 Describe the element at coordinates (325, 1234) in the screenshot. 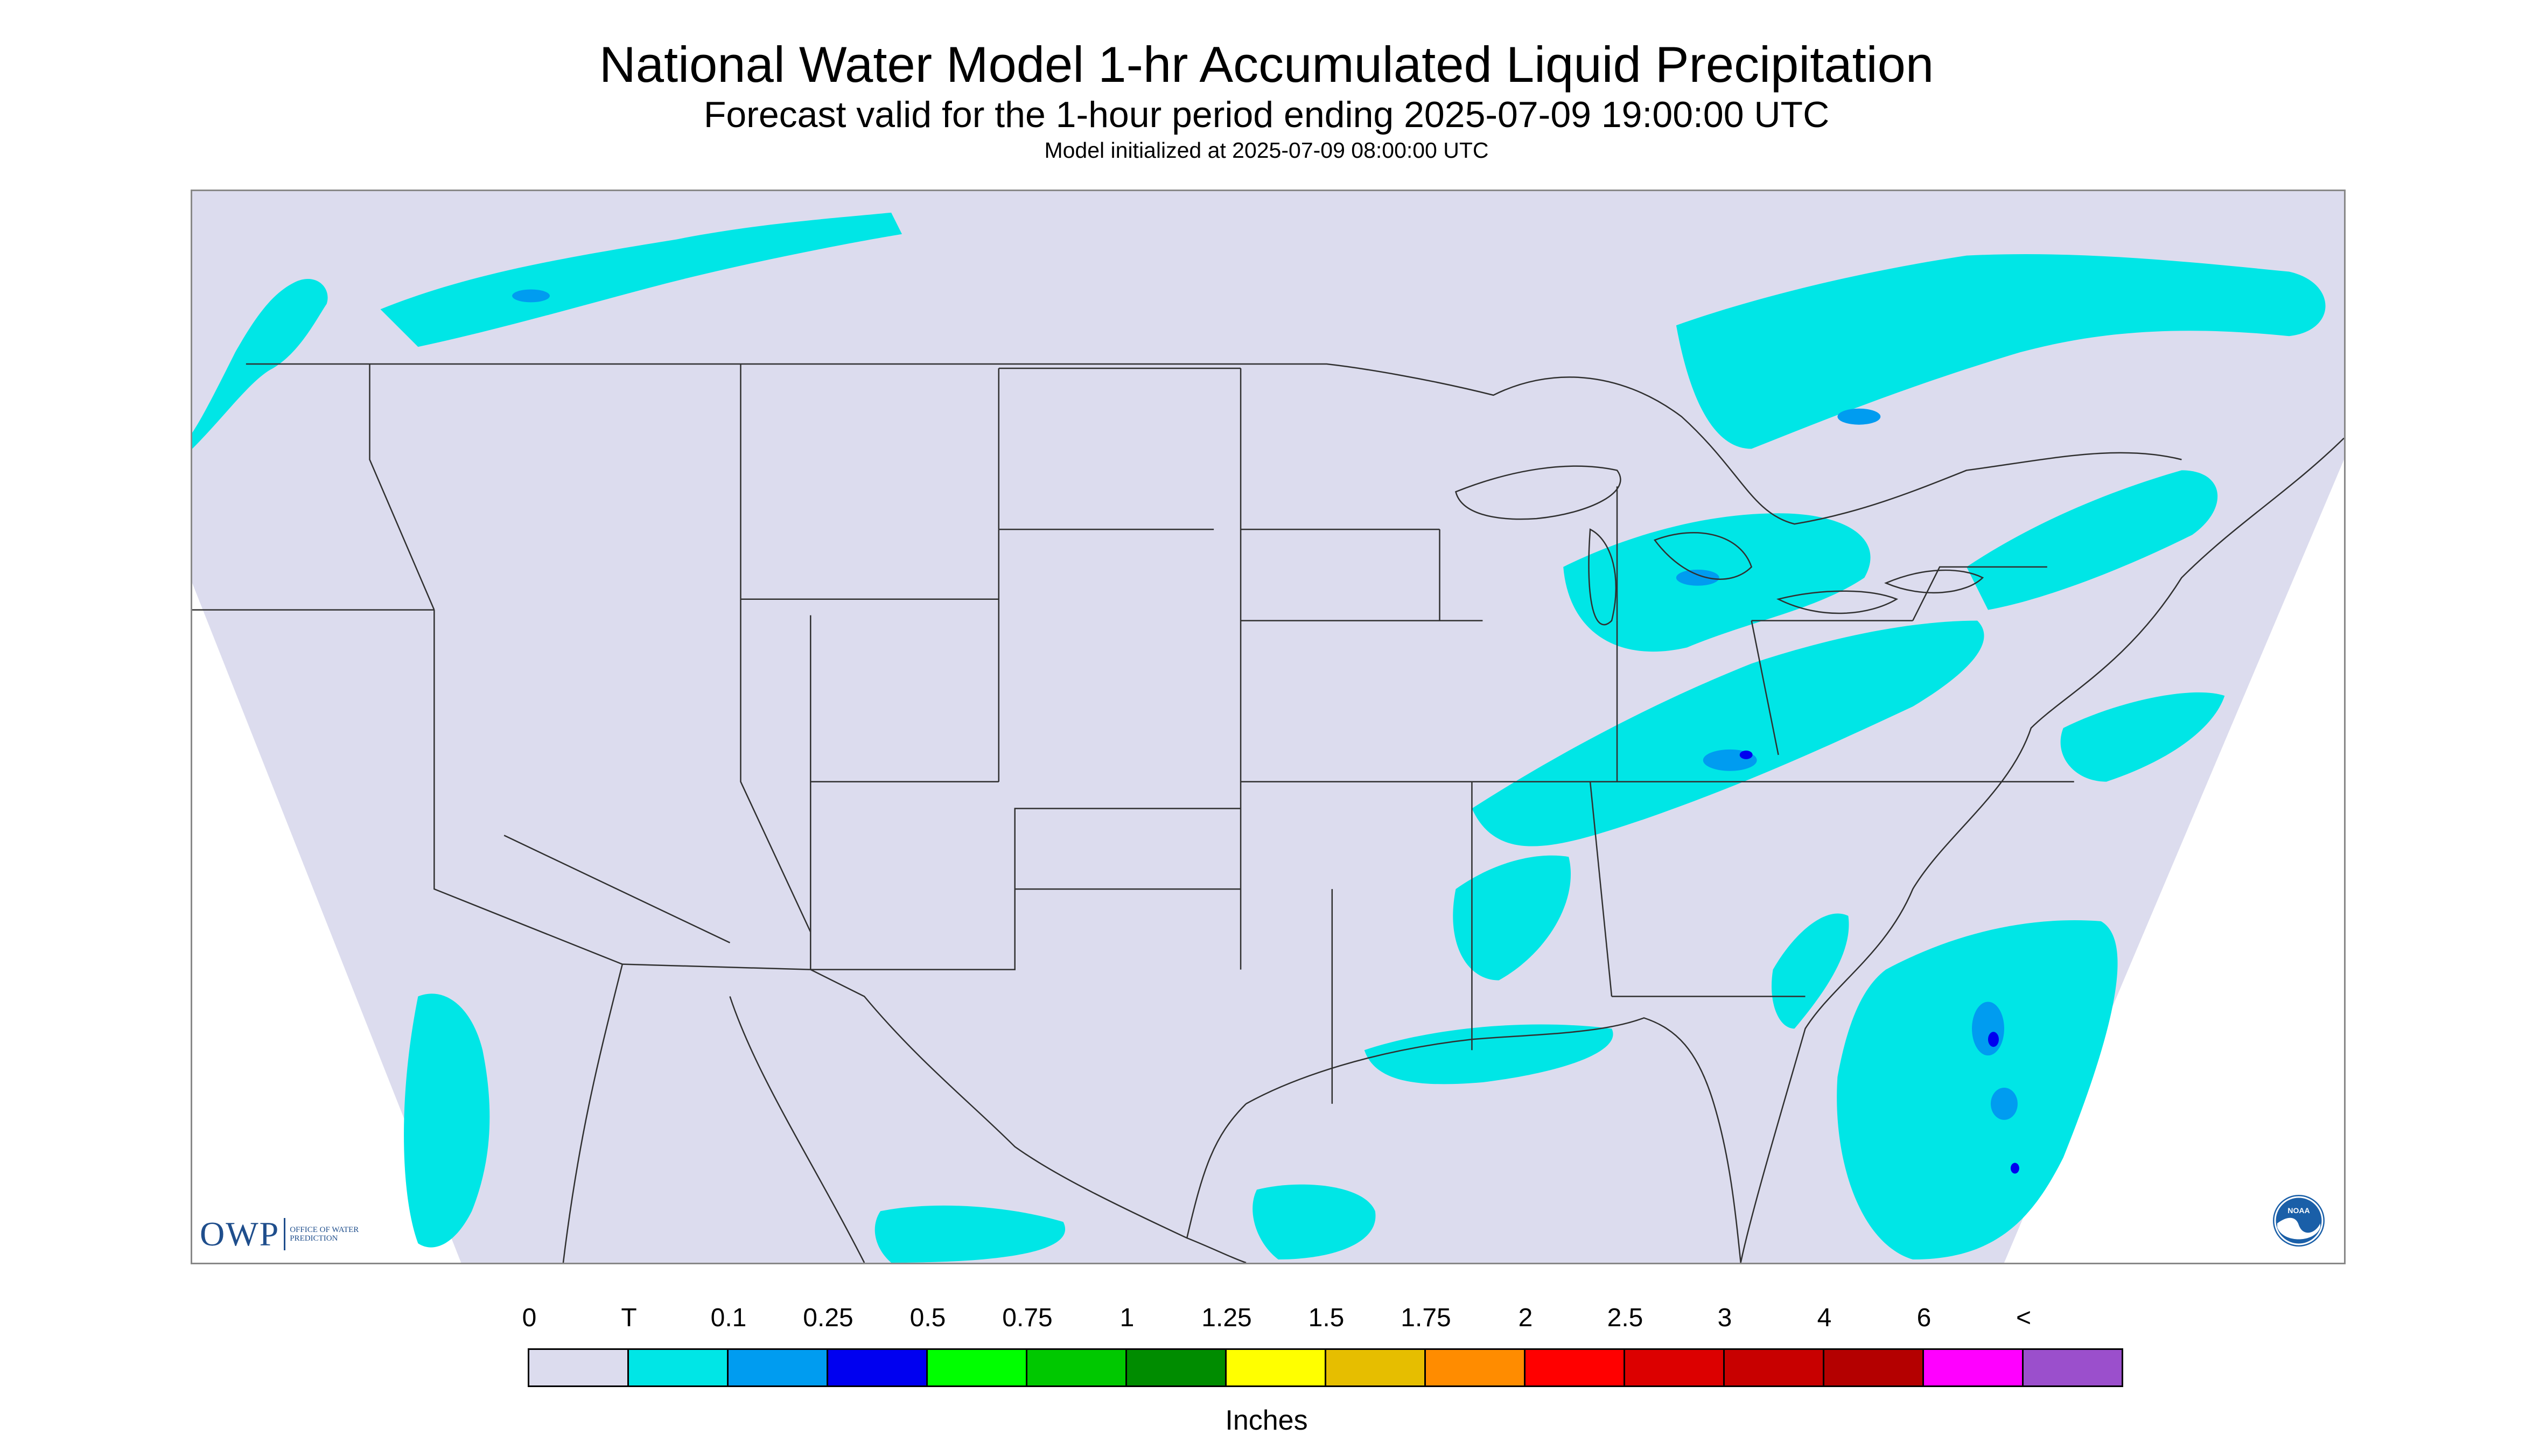

I see `owp-logo-text: OFFICE OF WATER PREDICTION` at that location.